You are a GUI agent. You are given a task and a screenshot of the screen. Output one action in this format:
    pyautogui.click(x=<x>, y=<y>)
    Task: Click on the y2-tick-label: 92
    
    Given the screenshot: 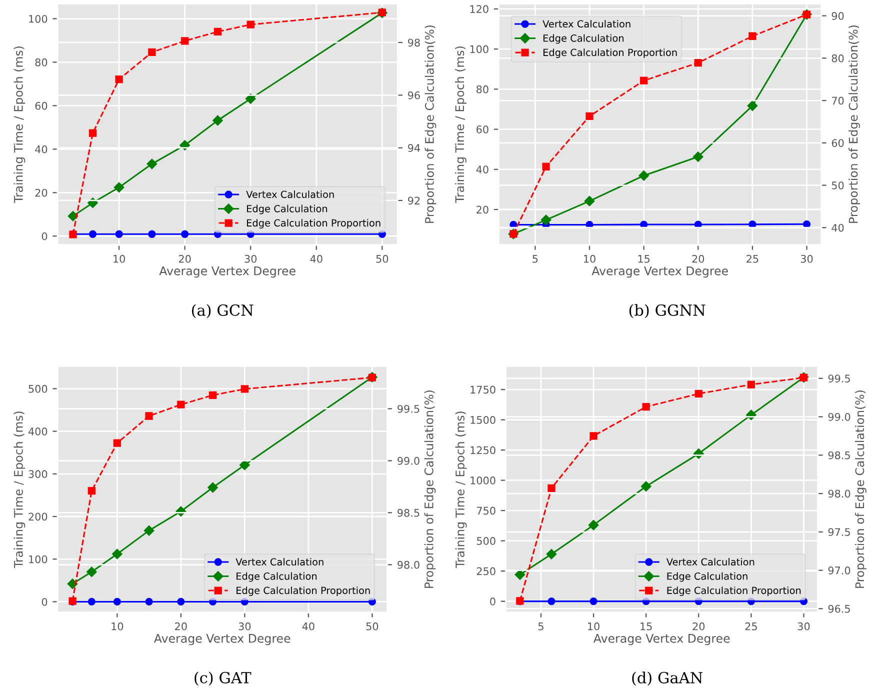 What is the action you would take?
    pyautogui.click(x=414, y=200)
    